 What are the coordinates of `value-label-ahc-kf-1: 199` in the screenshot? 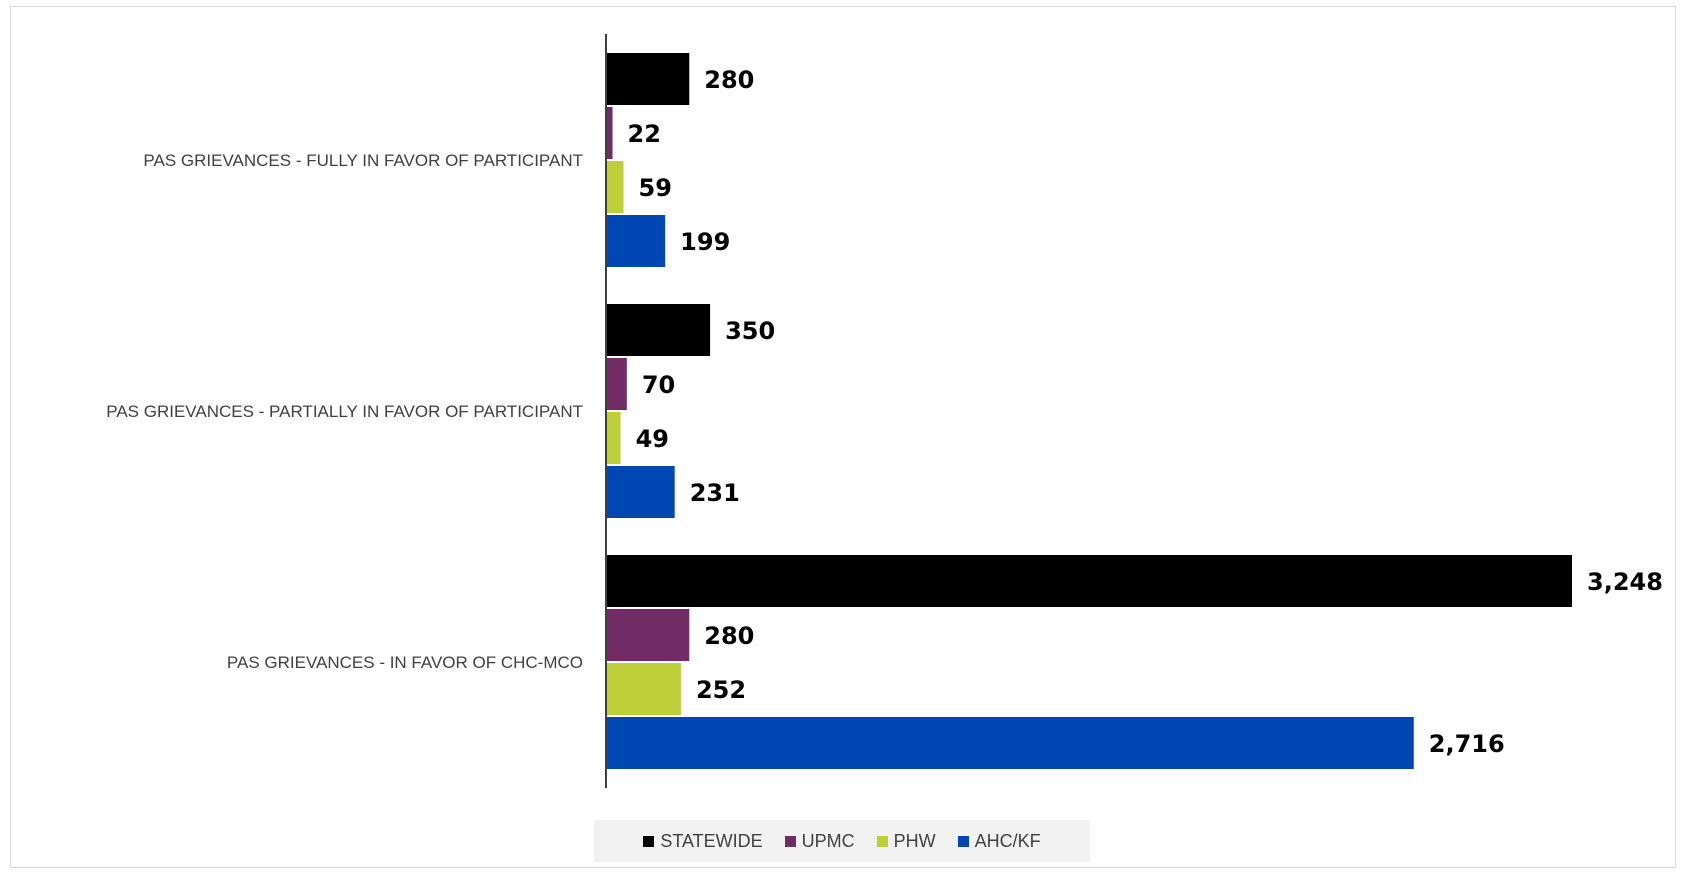 It's located at (705, 242).